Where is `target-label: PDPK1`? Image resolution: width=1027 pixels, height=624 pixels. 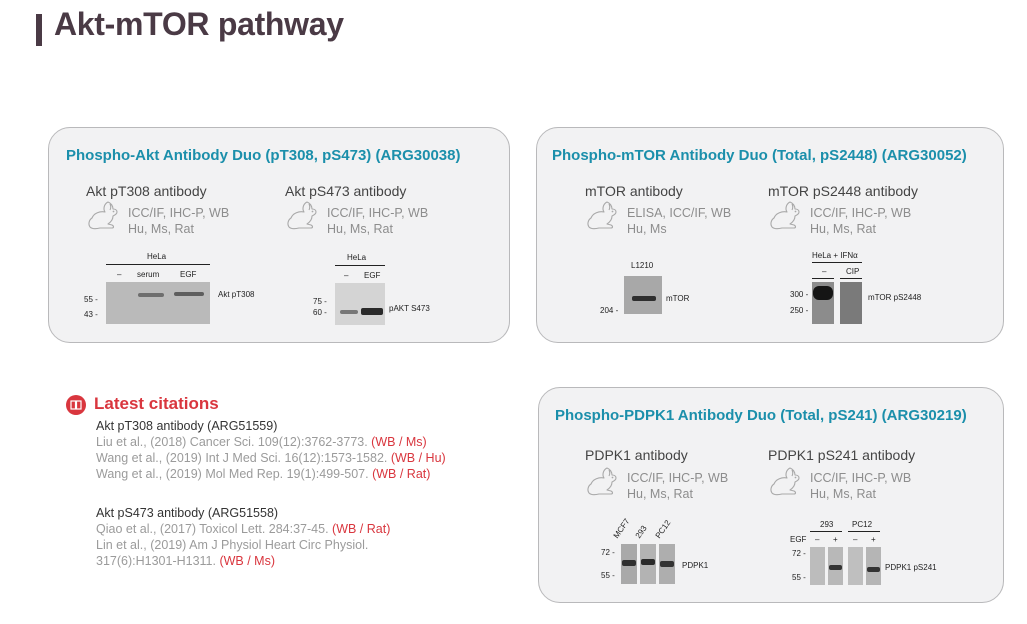
target-label: PDPK1 is located at coordinates (695, 565).